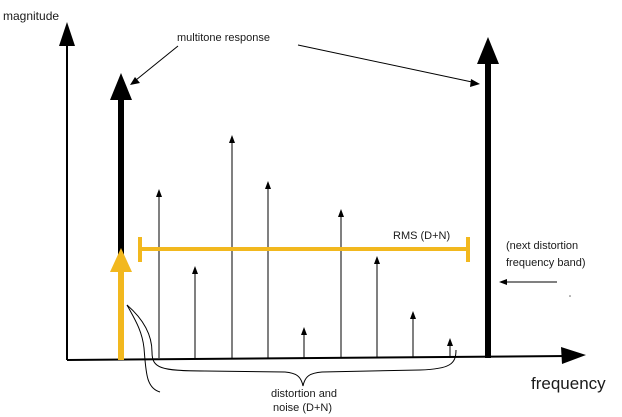 The height and width of the screenshot is (417, 622). I want to click on next-band-pointer-arrowhead, so click(503, 282).